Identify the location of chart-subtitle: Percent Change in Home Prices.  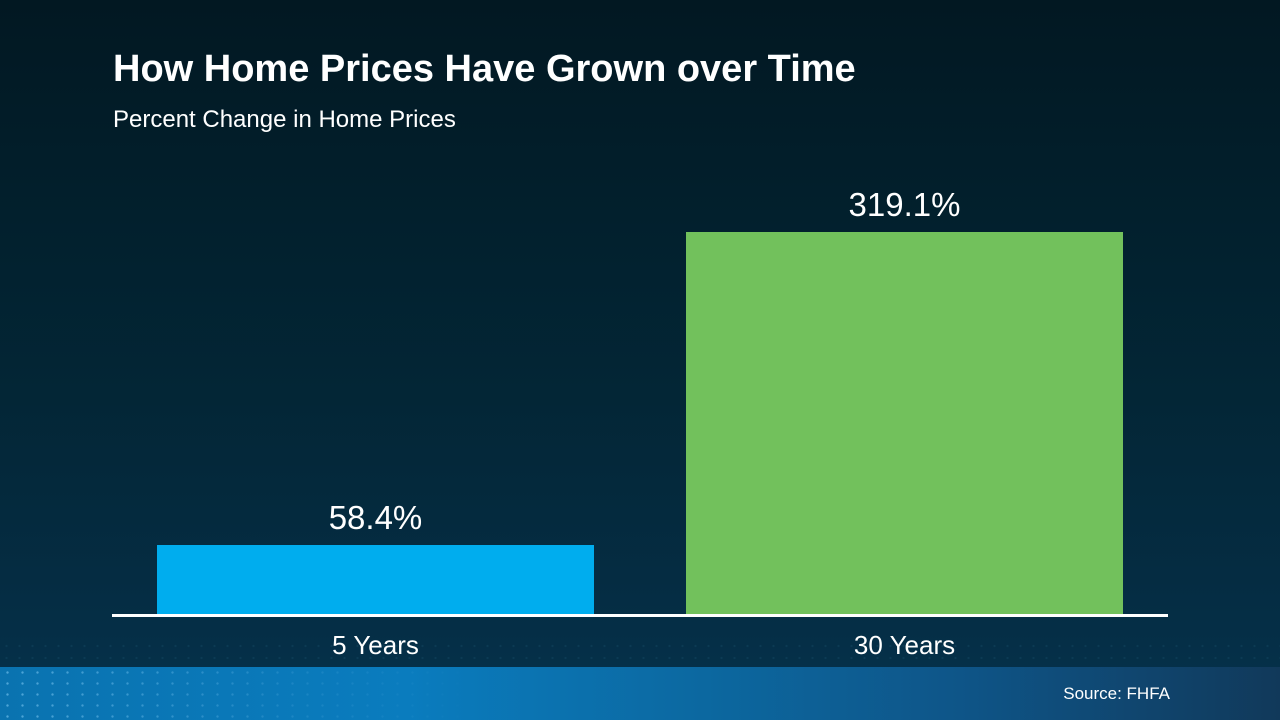
(284, 119).